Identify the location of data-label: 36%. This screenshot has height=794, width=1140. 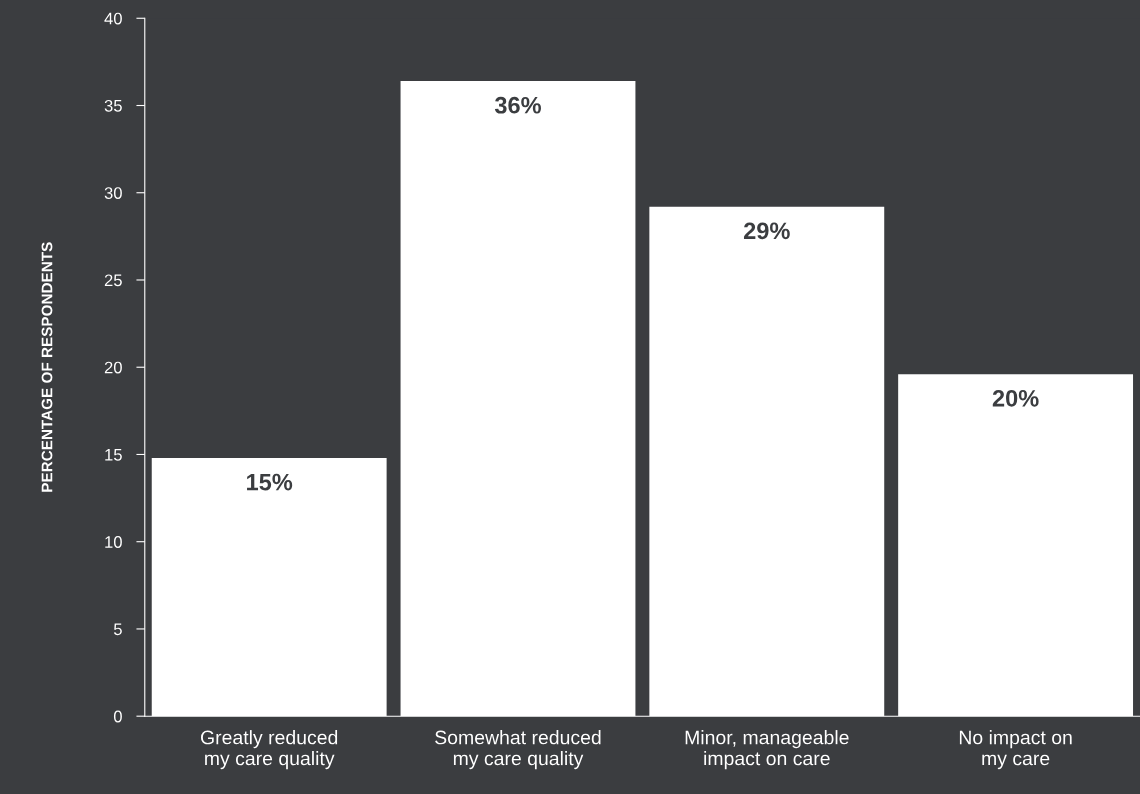
(517, 105).